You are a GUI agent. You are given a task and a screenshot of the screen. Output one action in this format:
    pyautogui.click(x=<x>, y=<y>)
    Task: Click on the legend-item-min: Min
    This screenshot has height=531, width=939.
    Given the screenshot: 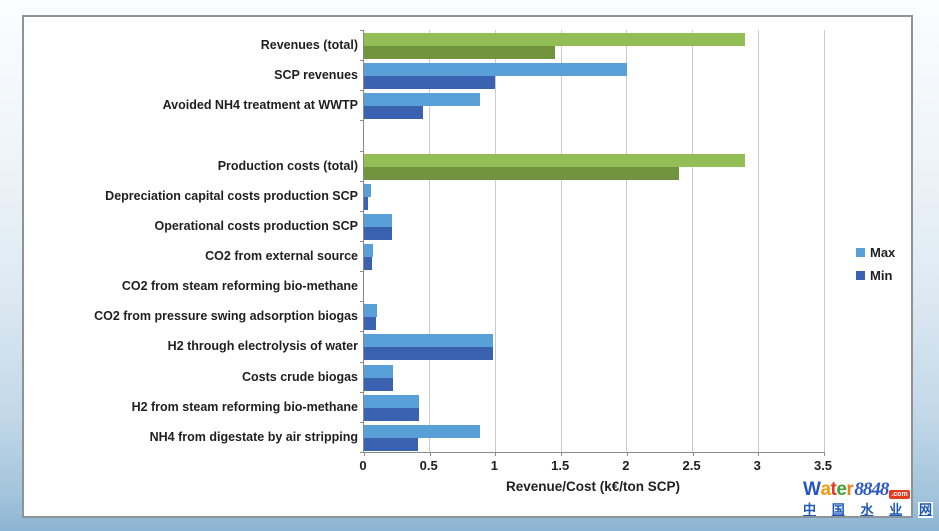 What is the action you would take?
    pyautogui.click(x=875, y=275)
    